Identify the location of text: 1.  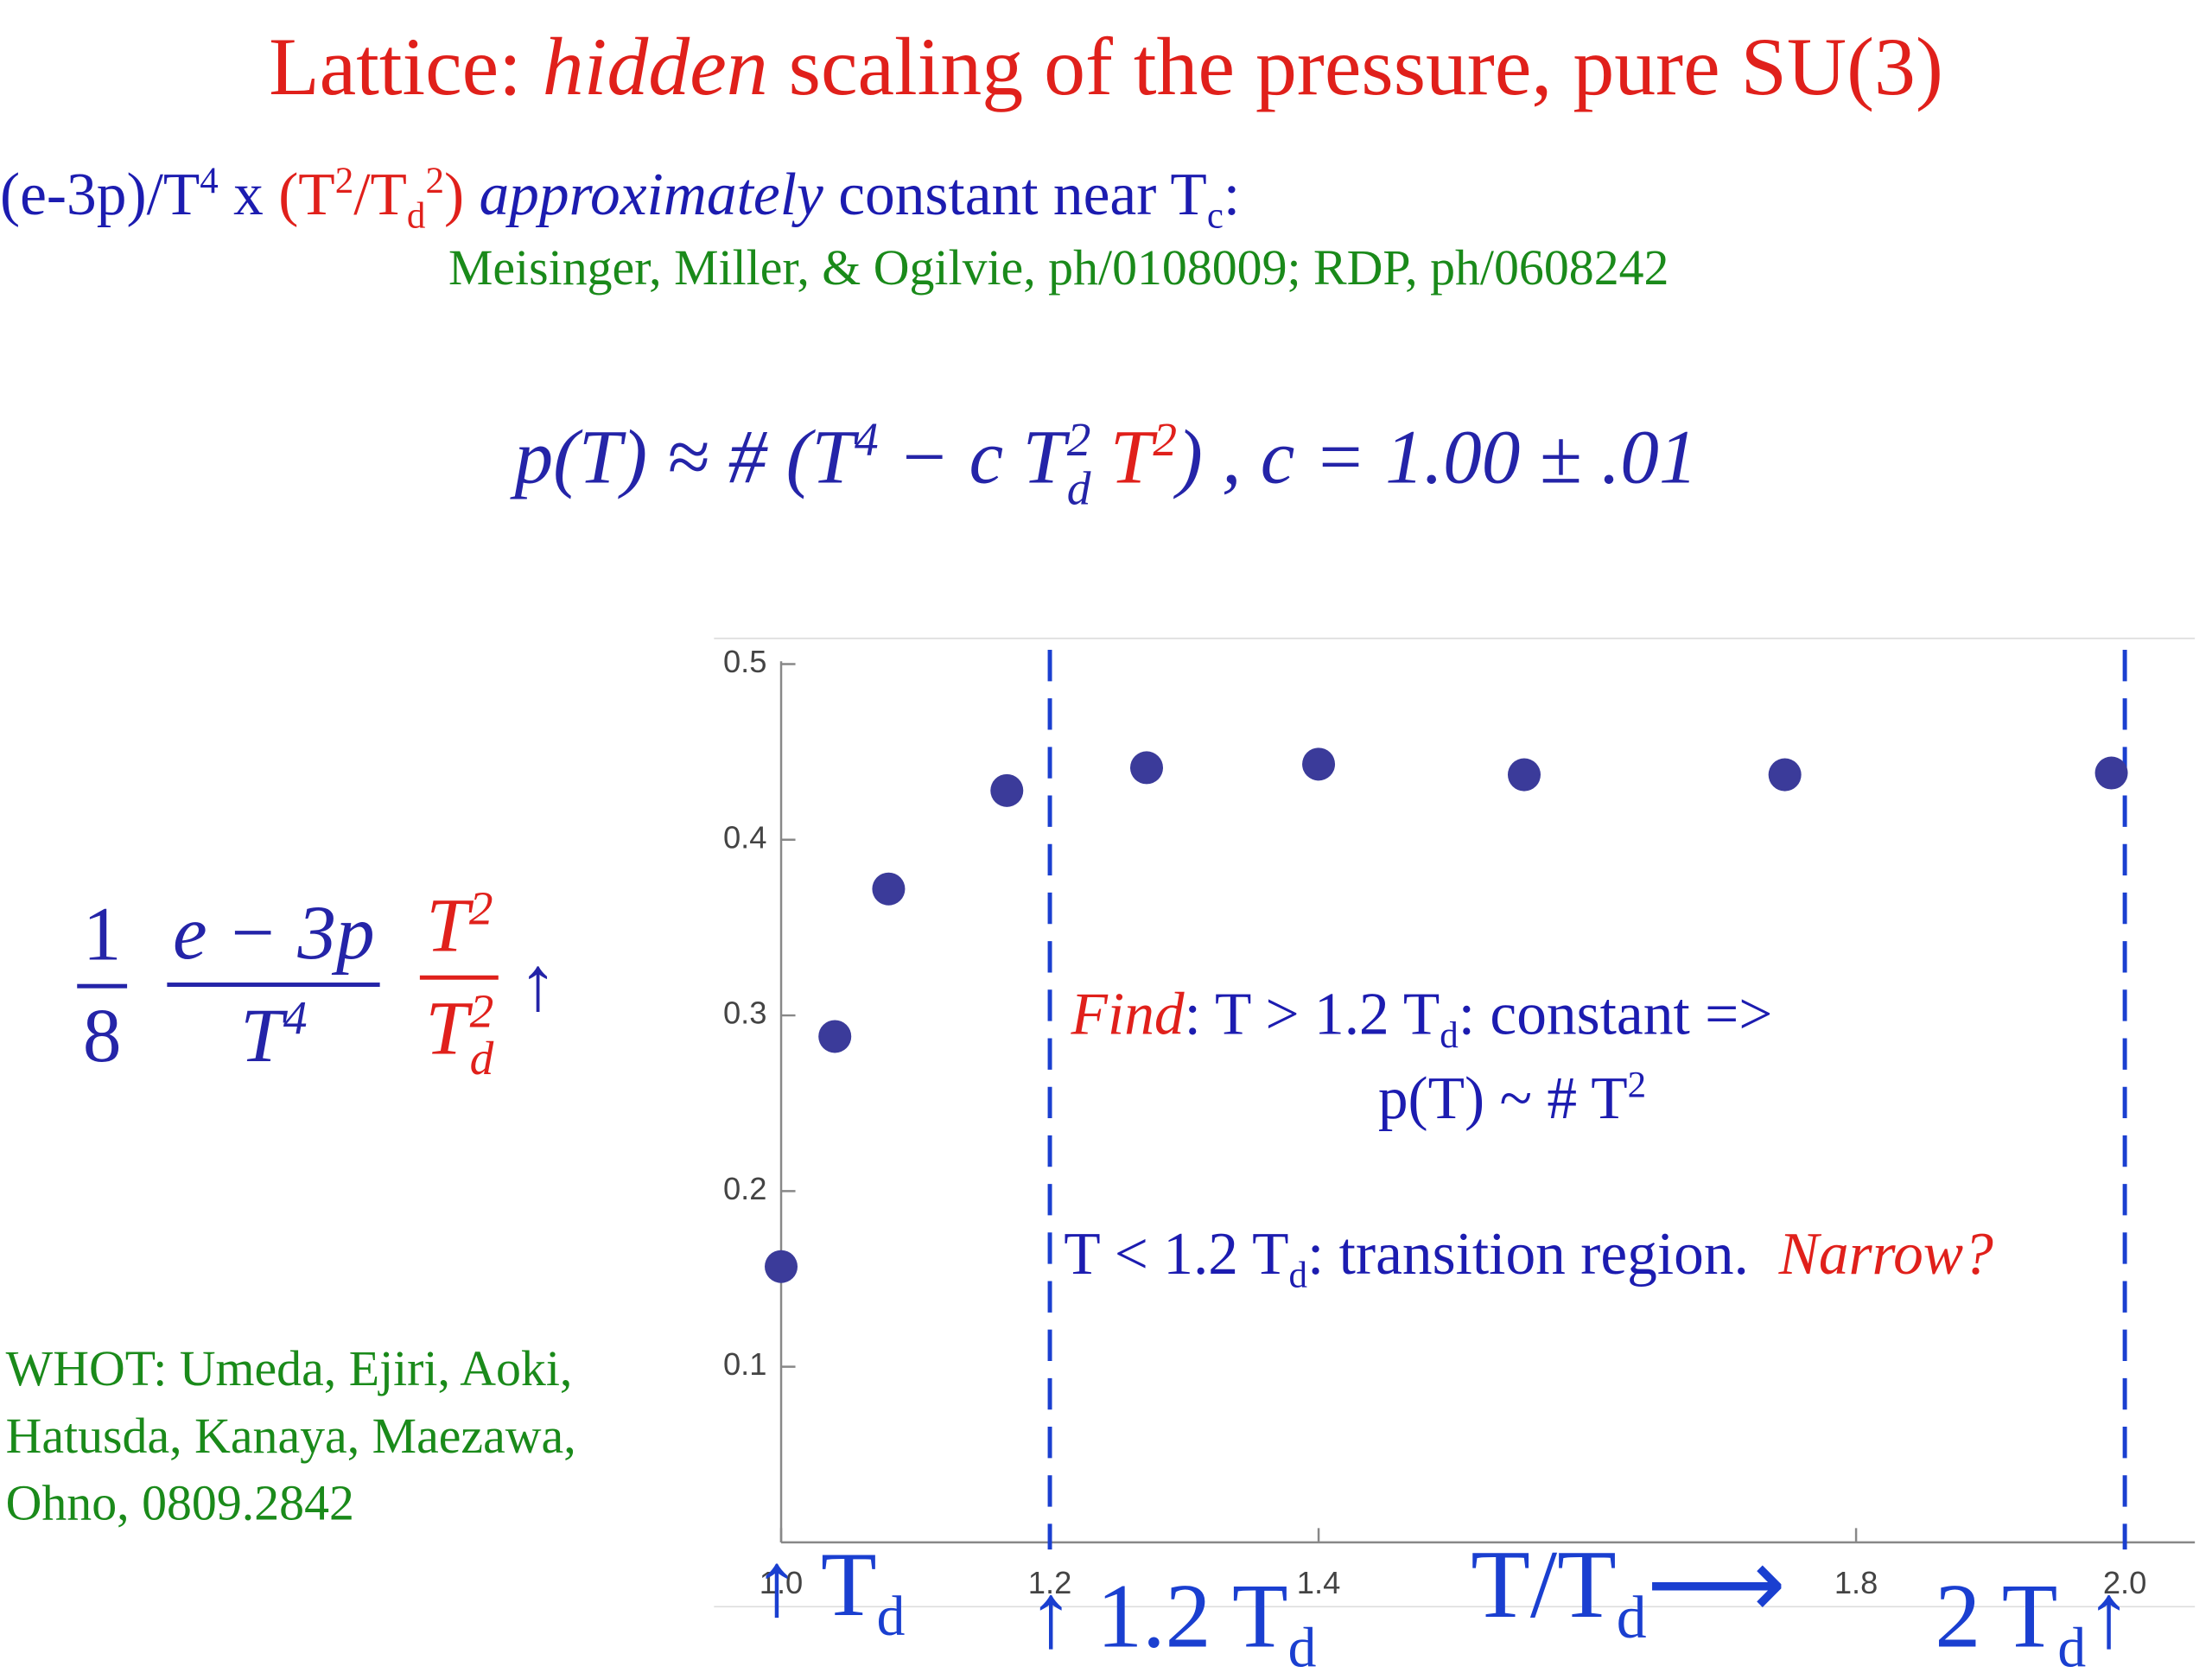
(102, 942).